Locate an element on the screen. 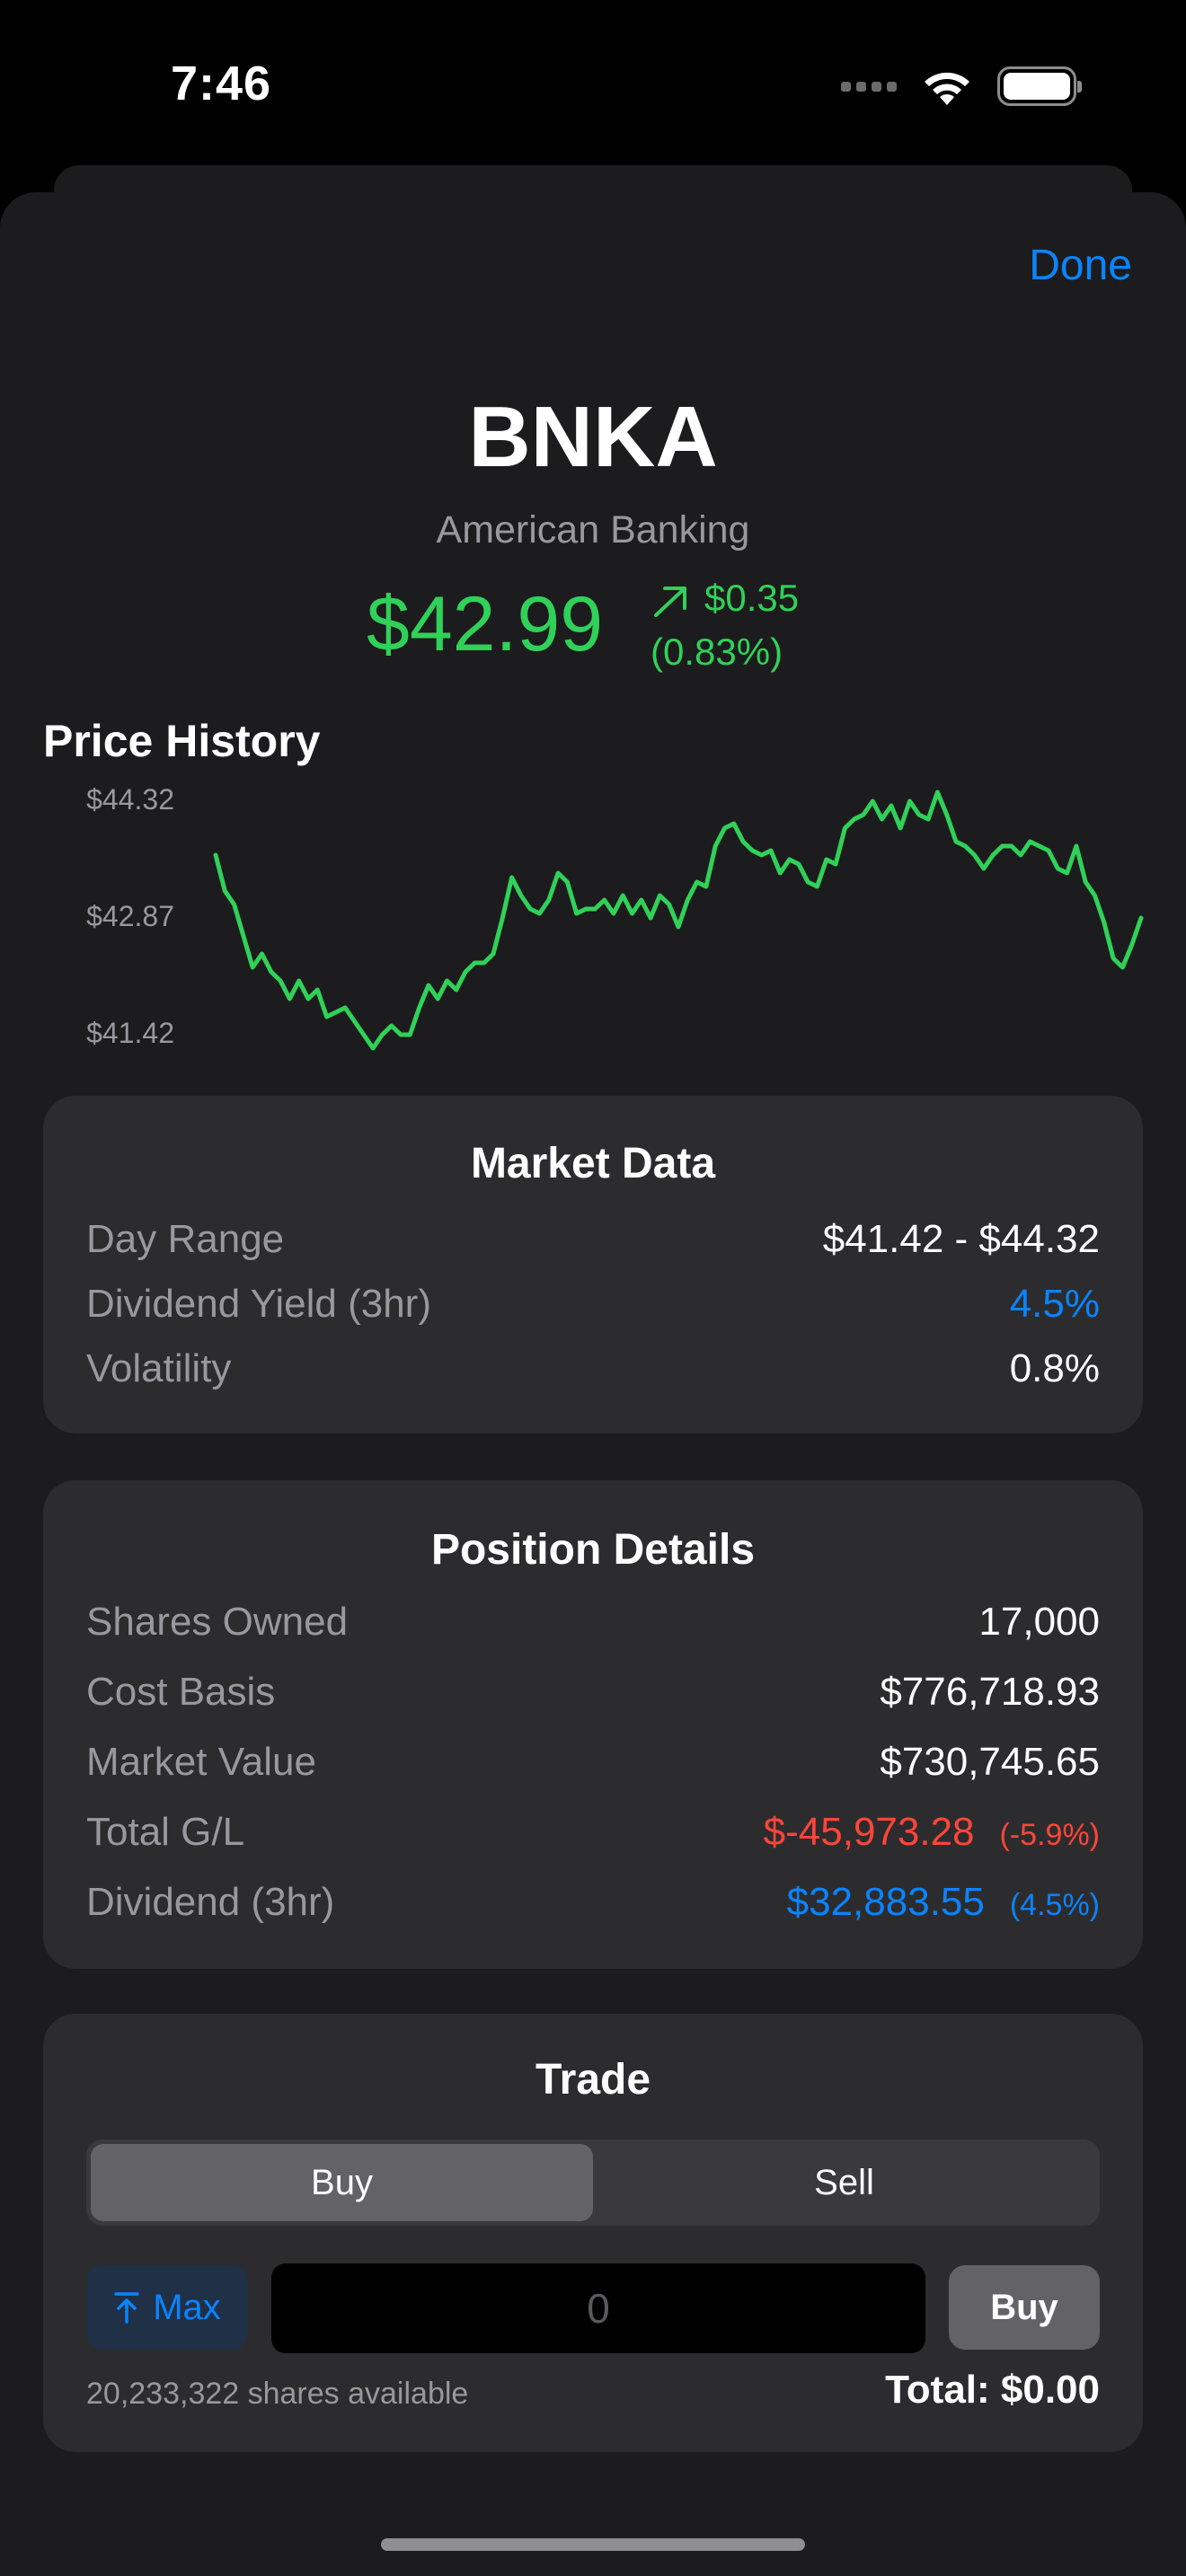 The image size is (1186, 2576). max-label: Max is located at coordinates (187, 2307).